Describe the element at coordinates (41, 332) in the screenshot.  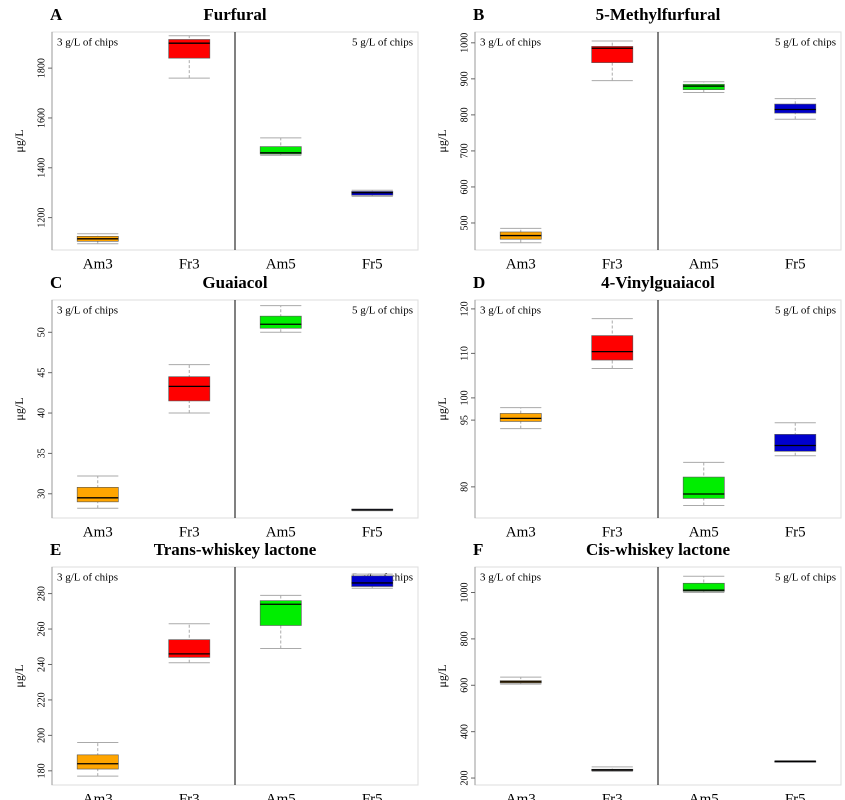
I see `y-tick-label: 50` at that location.